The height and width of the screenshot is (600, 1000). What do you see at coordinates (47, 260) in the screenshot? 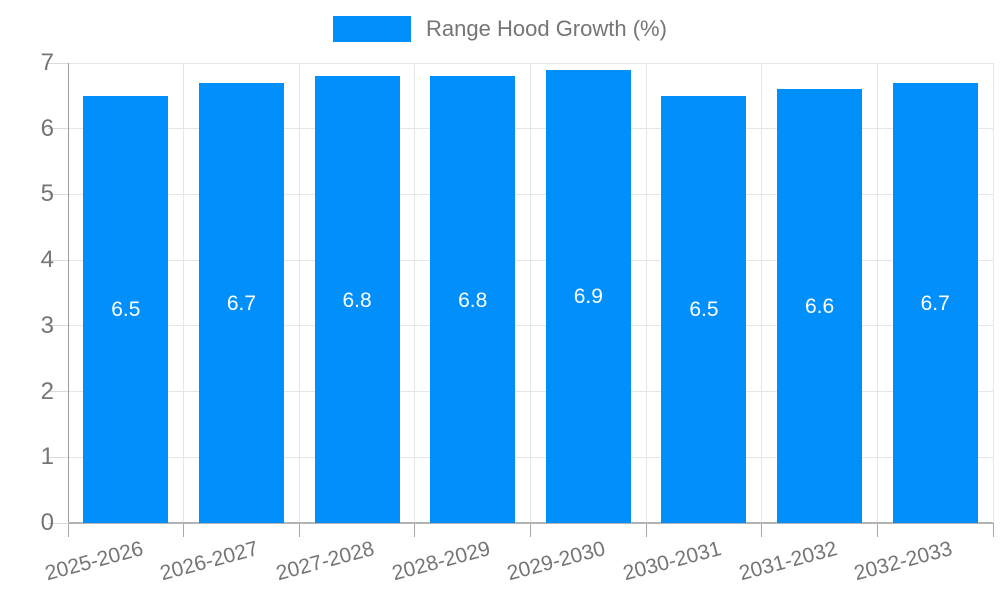
I see `y-axis-tick-label: 4` at bounding box center [47, 260].